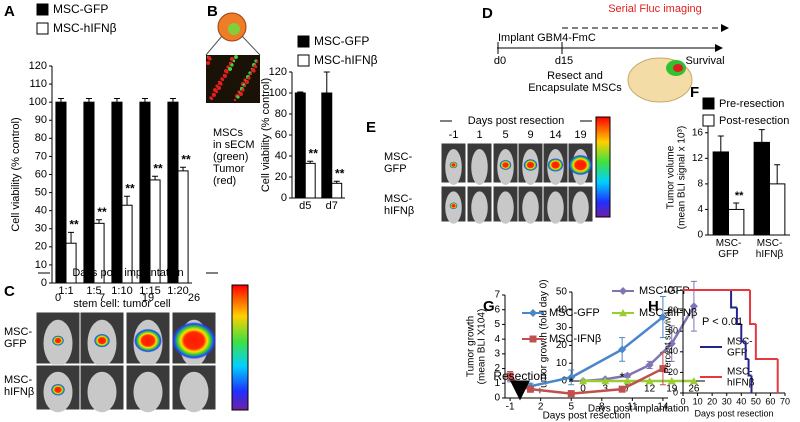 The height and width of the screenshot is (422, 800). Describe the element at coordinates (704, 61) in the screenshot. I see `timeline-text: Survival` at that location.